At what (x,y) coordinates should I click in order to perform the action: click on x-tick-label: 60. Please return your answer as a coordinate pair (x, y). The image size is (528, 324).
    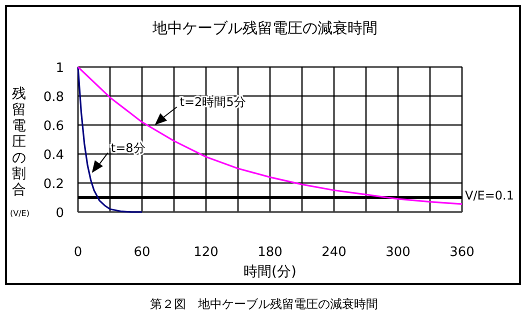
    Looking at the image, I should click on (142, 252).